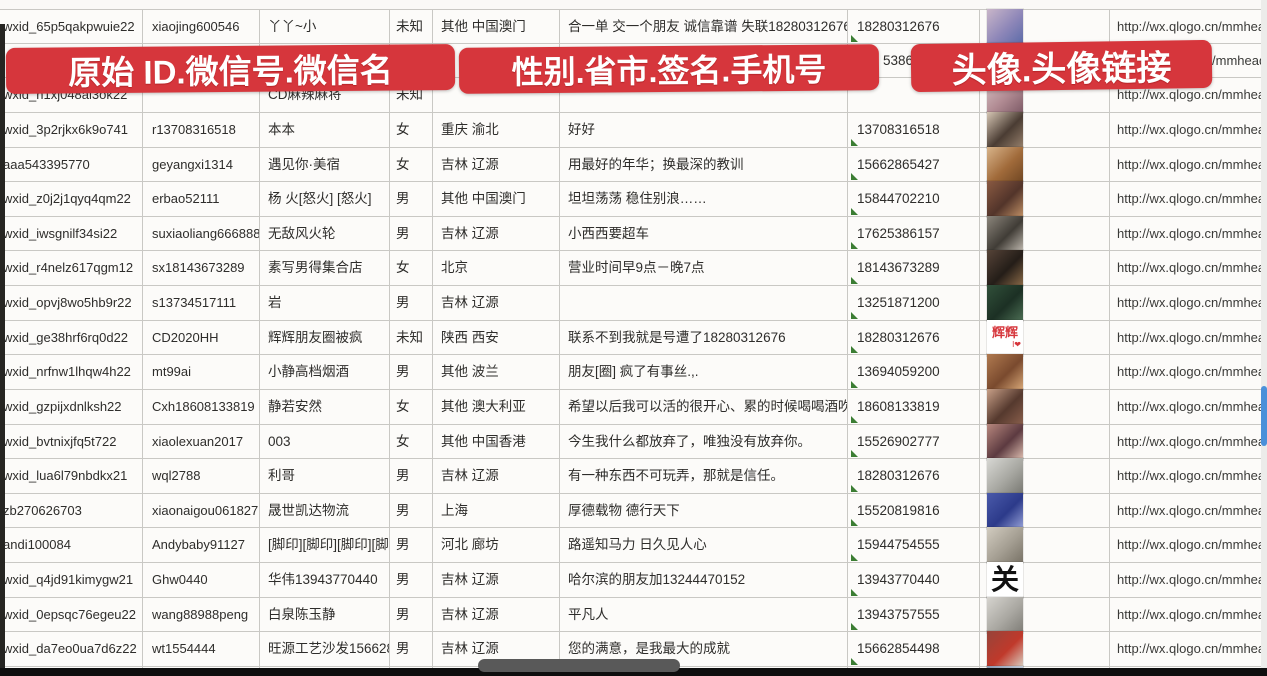  What do you see at coordinates (201, 406) in the screenshot?
I see `cell-wechat-id: Cxh18608133819` at bounding box center [201, 406].